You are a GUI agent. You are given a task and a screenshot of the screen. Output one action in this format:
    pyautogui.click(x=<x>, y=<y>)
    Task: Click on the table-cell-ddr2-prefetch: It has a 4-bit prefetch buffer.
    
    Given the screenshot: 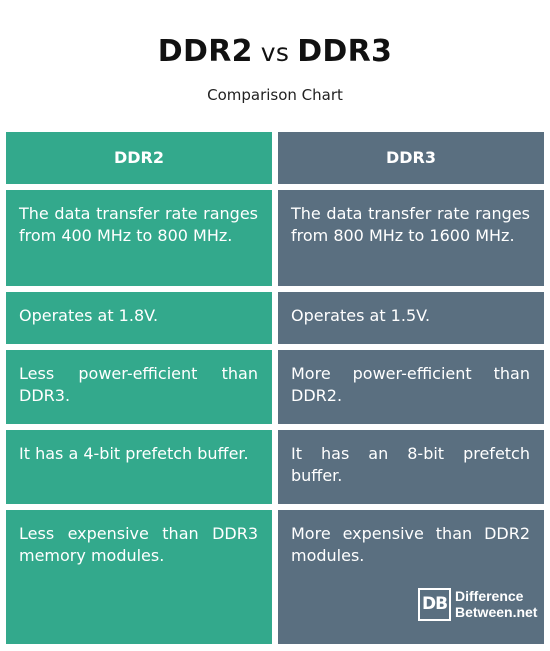 What is the action you would take?
    pyautogui.click(x=139, y=467)
    